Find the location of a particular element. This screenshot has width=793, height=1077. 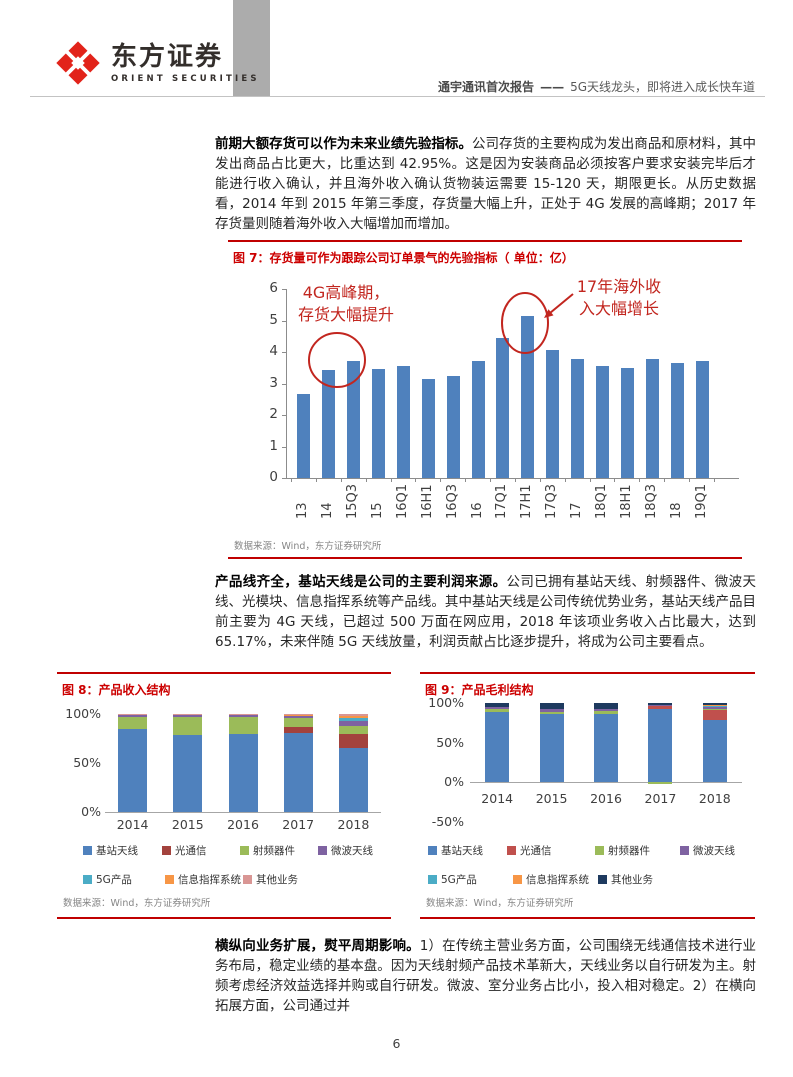

legend-label: 基站天线 is located at coordinates (462, 851).